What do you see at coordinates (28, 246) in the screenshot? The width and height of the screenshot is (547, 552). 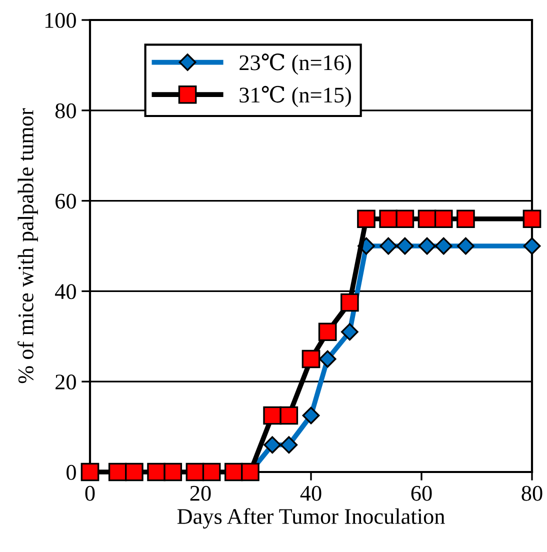 I see `y-axis-title: % of mice with palpable tumor` at bounding box center [28, 246].